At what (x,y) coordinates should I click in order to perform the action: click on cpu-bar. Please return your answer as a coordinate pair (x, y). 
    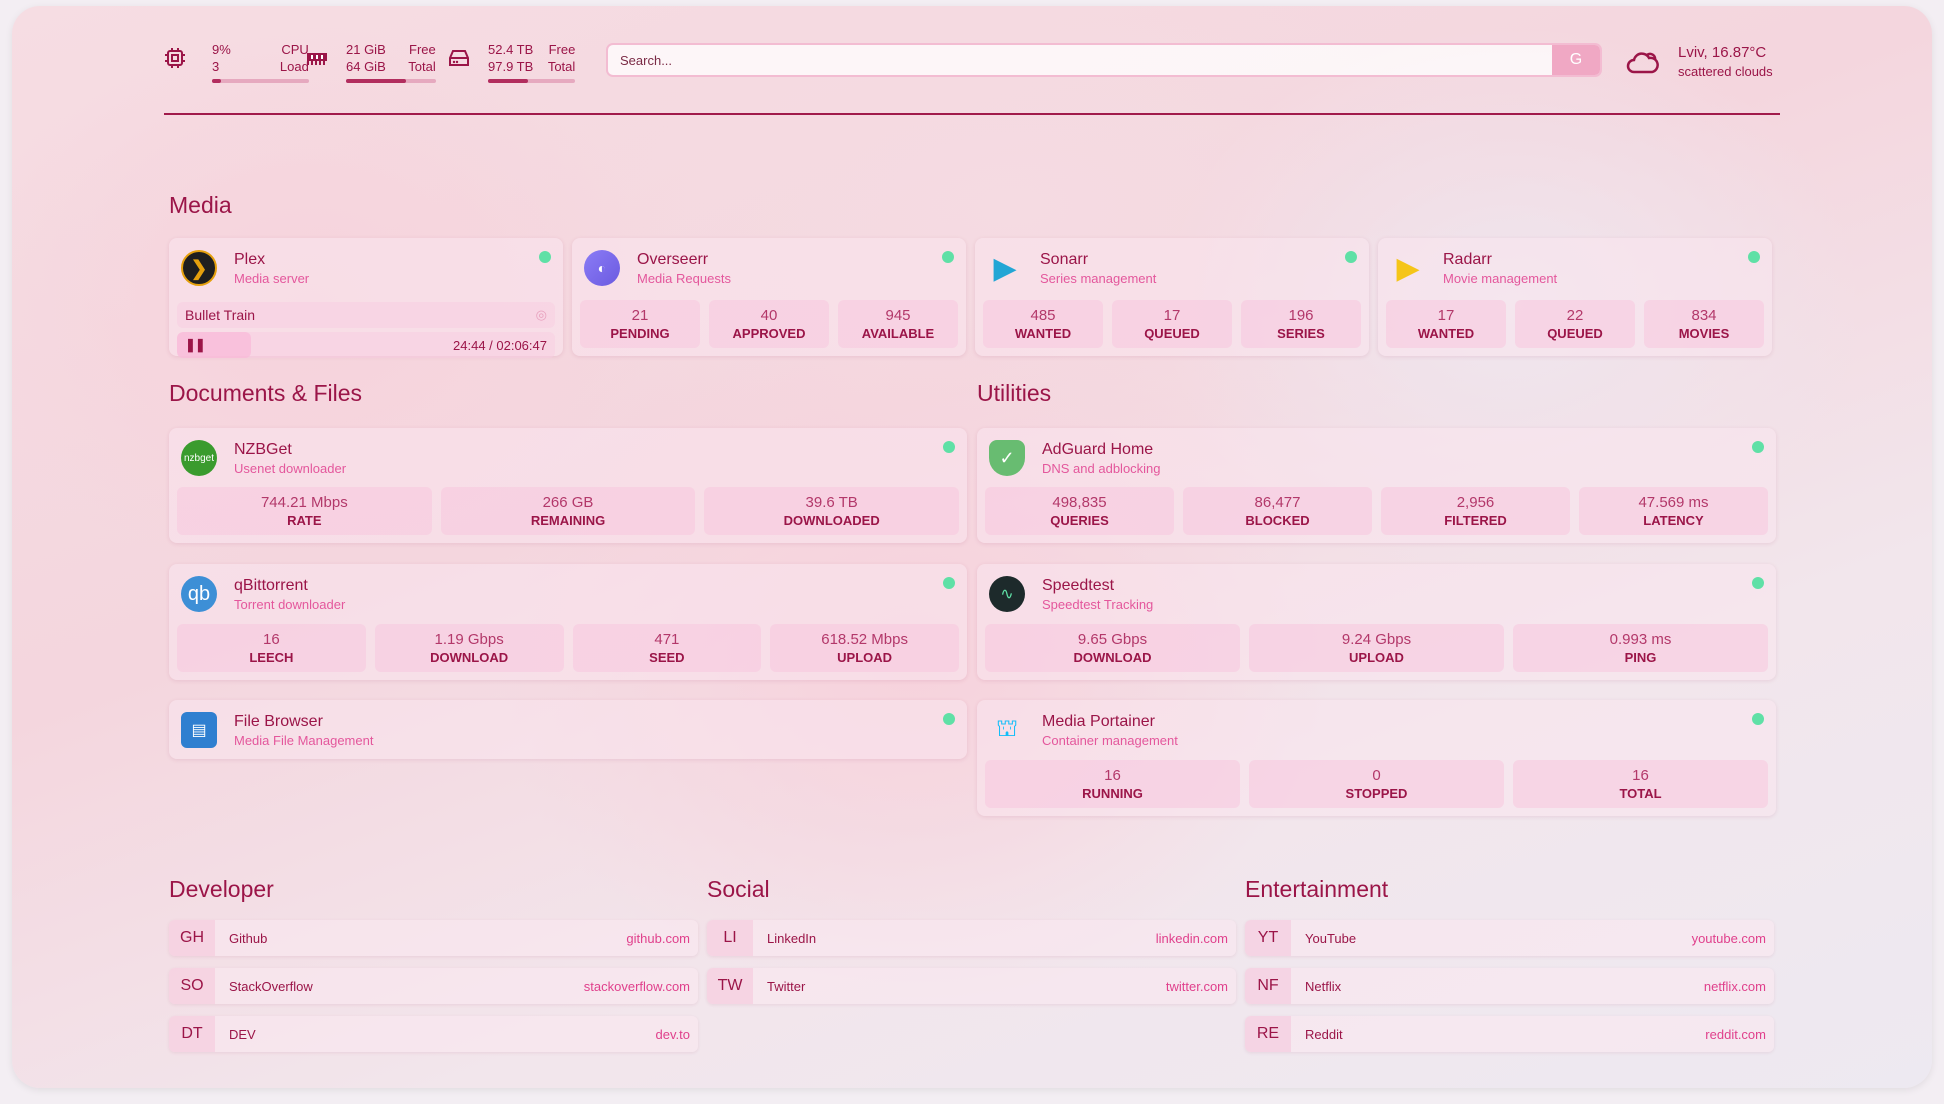
    Looking at the image, I should click on (260, 81).